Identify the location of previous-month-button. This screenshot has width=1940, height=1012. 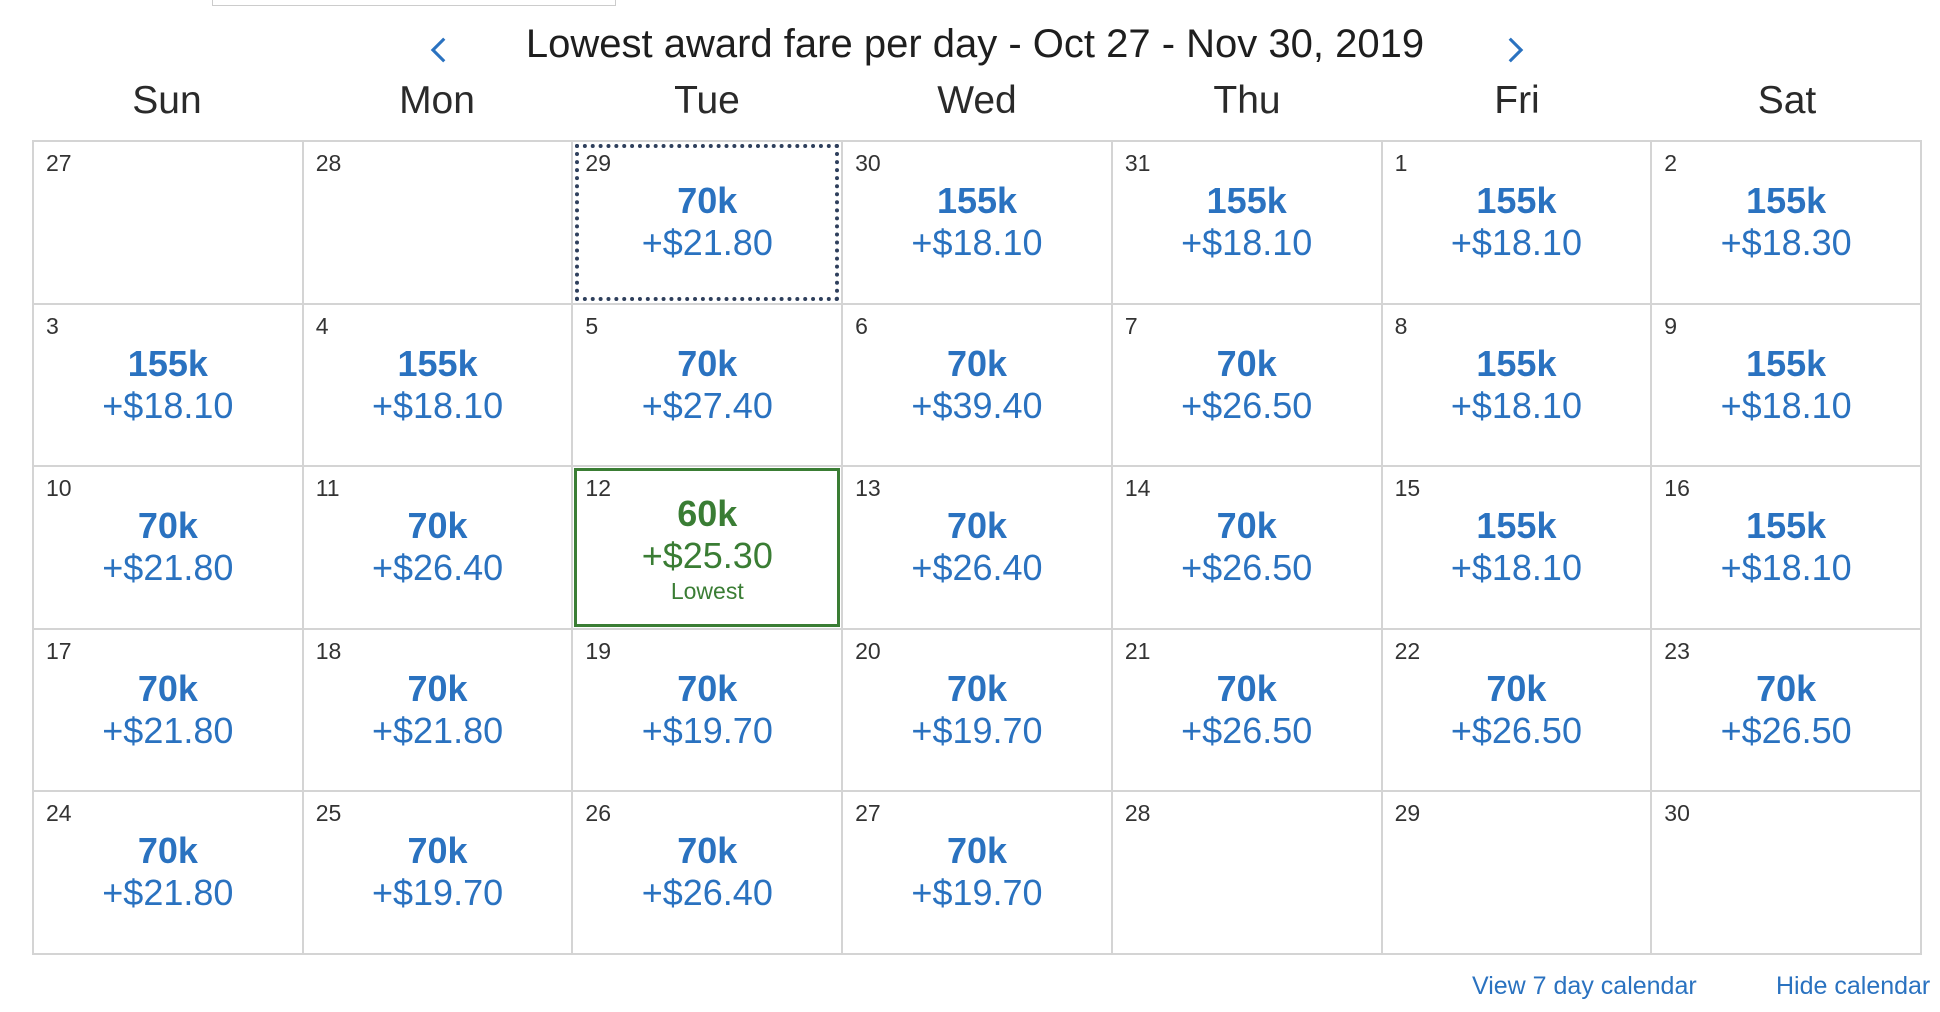
(440, 50).